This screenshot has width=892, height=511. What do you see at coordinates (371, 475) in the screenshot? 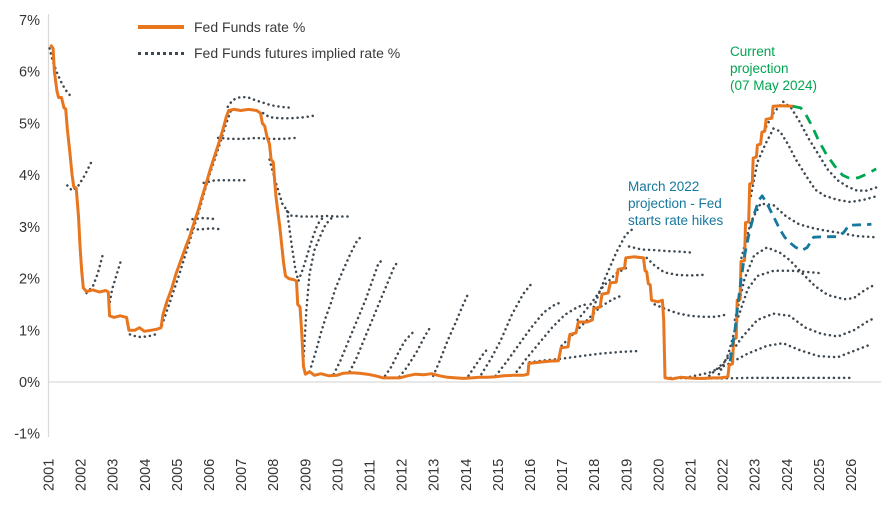
I see `x-tick-label: 2011` at bounding box center [371, 475].